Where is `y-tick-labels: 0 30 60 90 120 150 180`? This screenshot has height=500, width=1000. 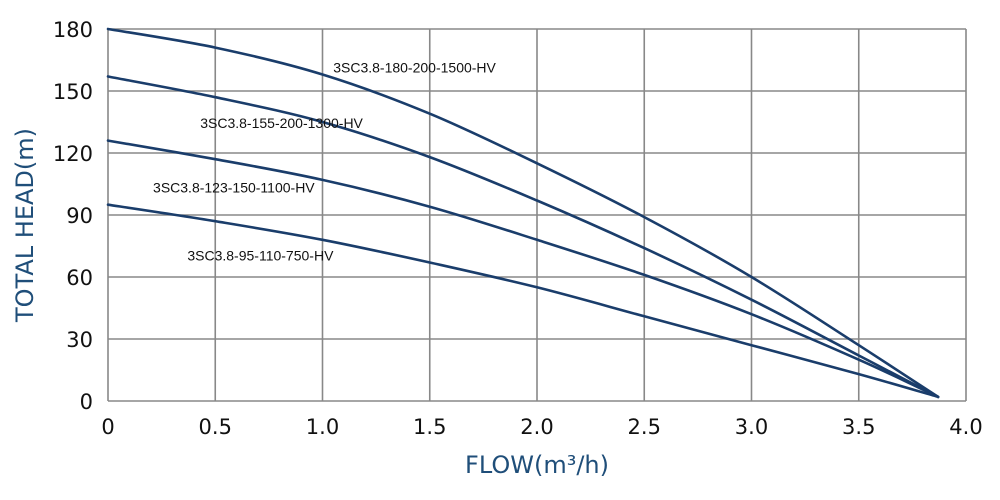 y-tick-labels: 0 30 60 90 120 150 180 is located at coordinates (73, 216).